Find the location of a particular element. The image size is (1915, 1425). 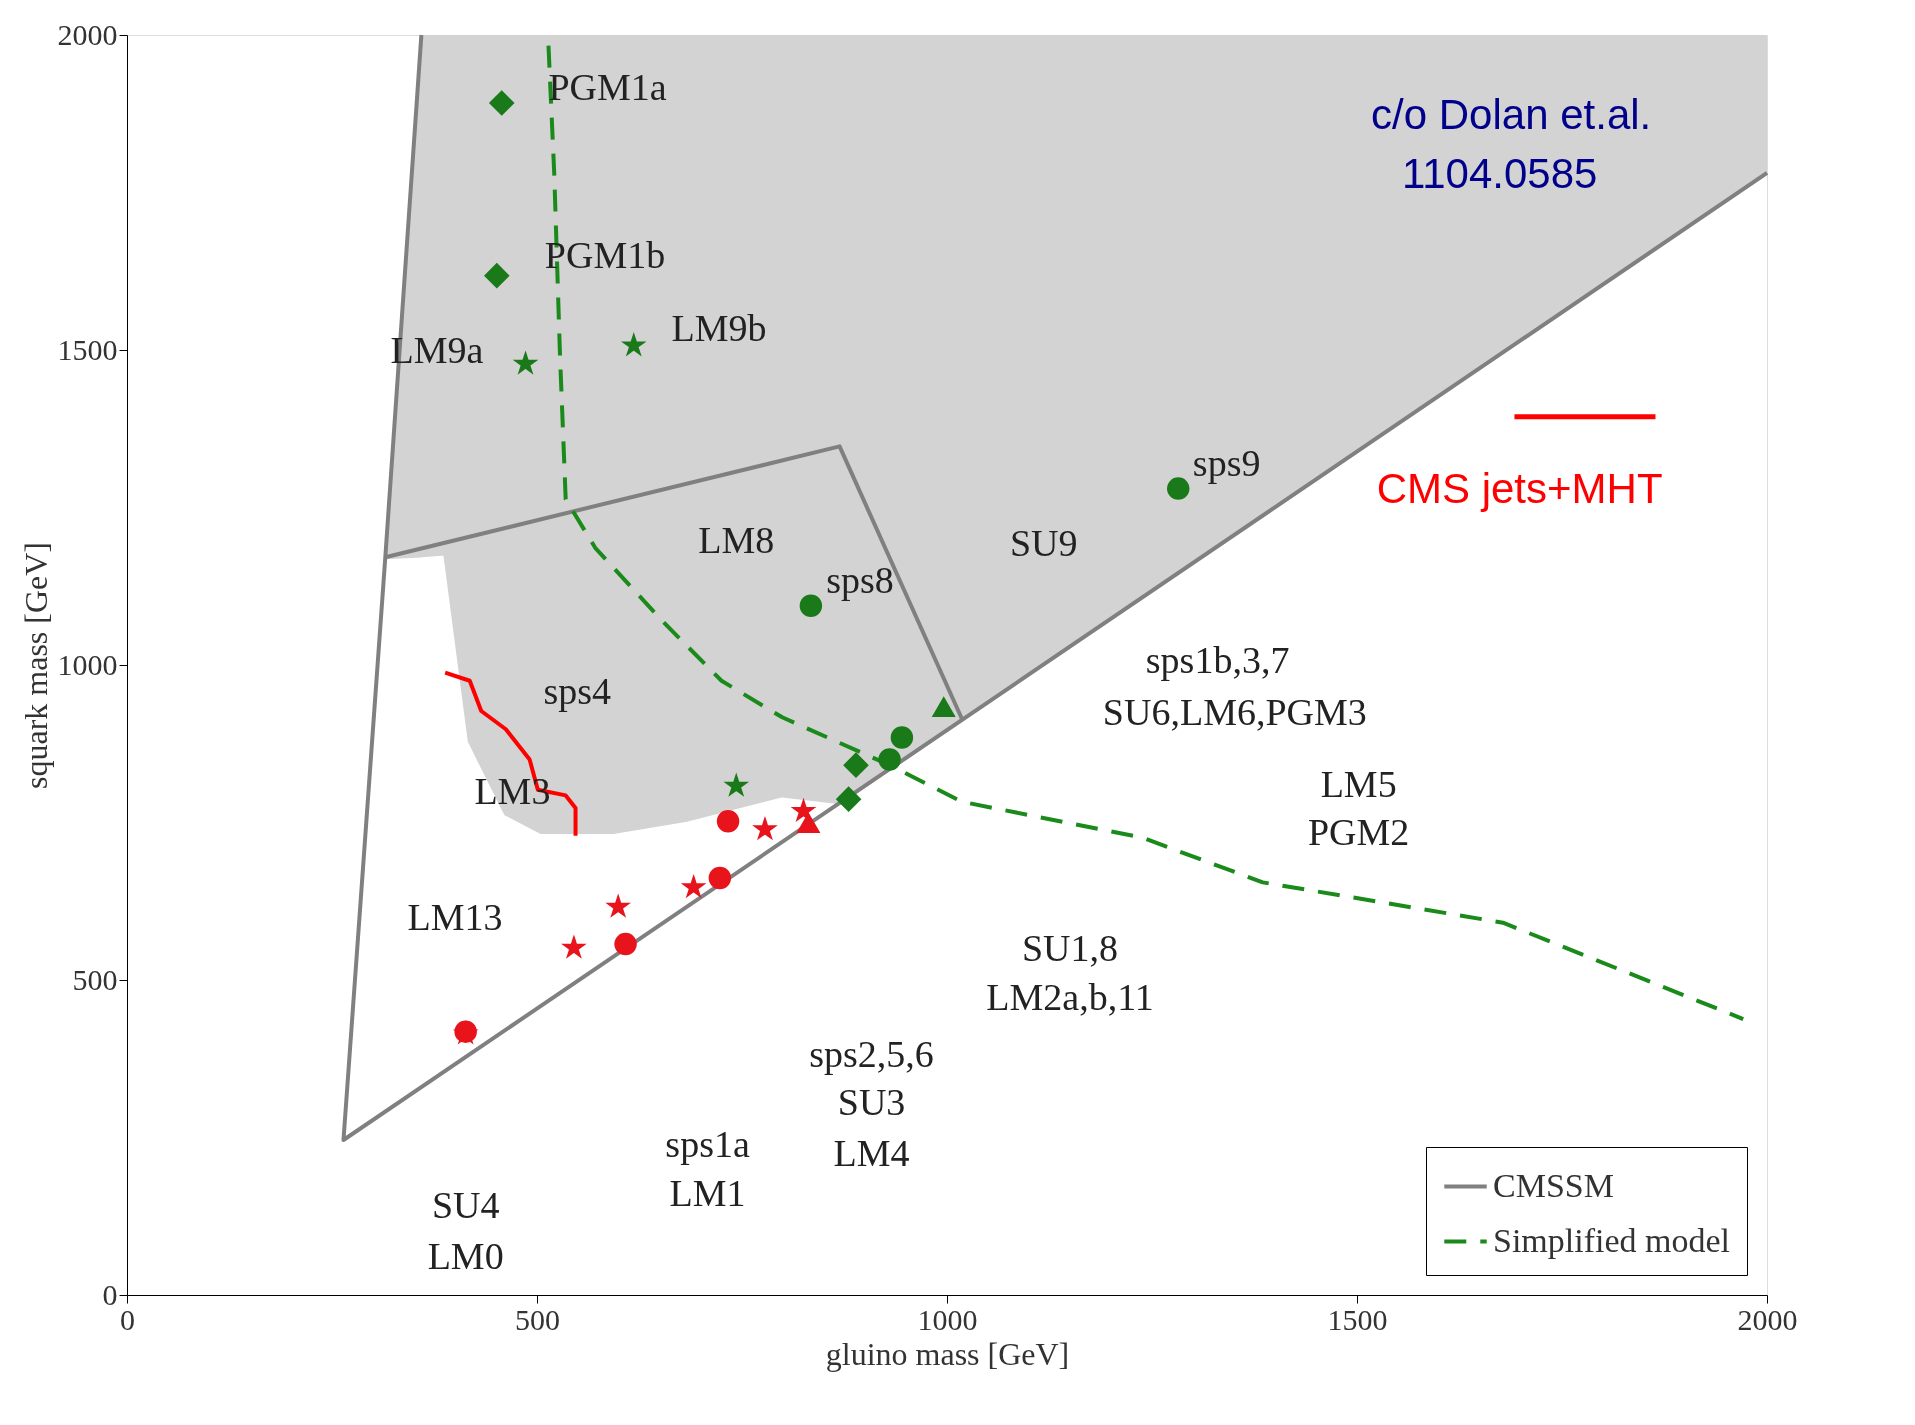

annotation: LM0 is located at coordinates (465, 1256).